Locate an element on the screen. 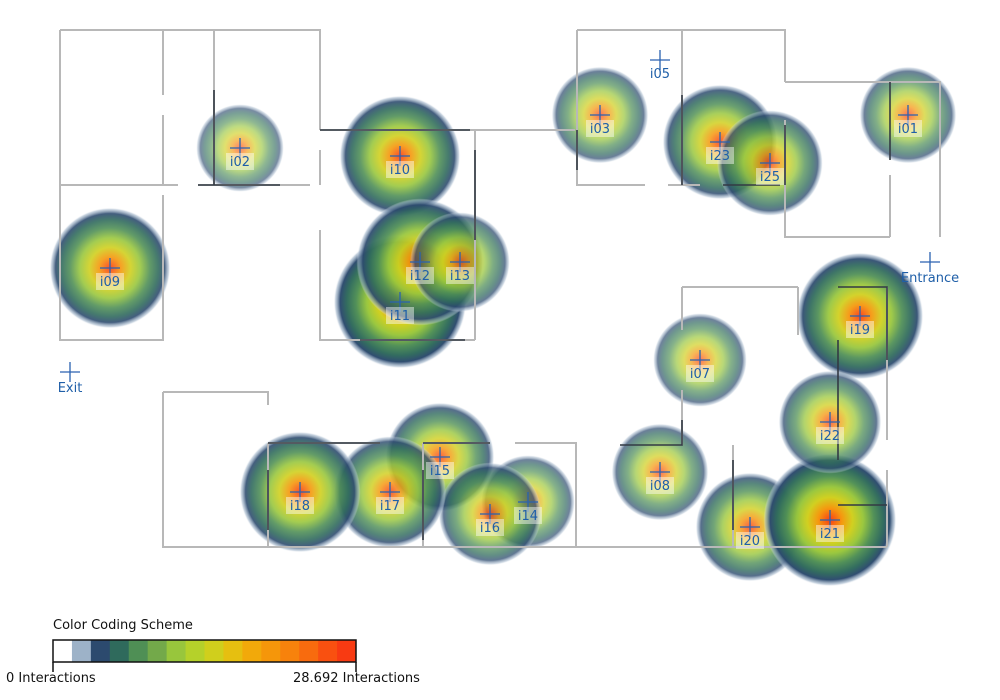  marker-i07: i07 is located at coordinates (700, 366).